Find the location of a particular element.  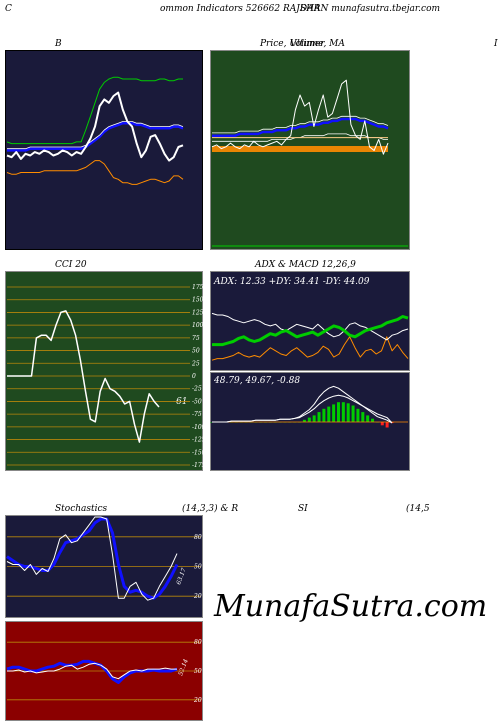

stoch-title-left: Stochastics is located at coordinates (81, 509).